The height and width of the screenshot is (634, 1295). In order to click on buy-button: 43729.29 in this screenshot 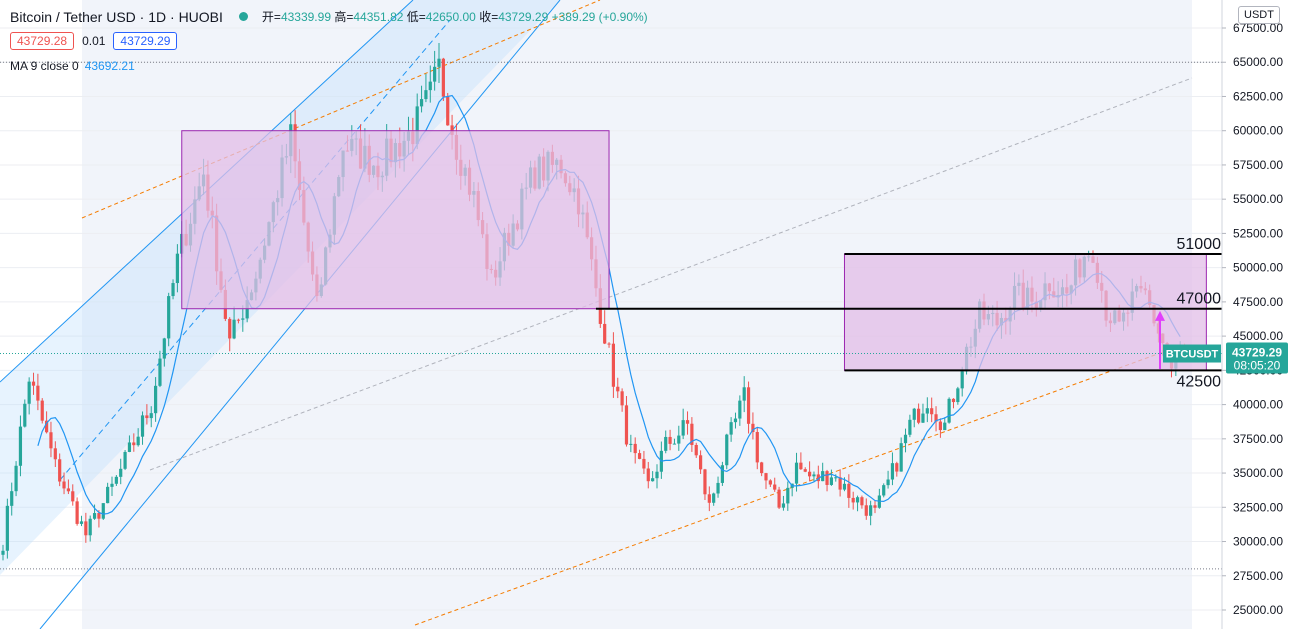, I will do `click(145, 41)`.